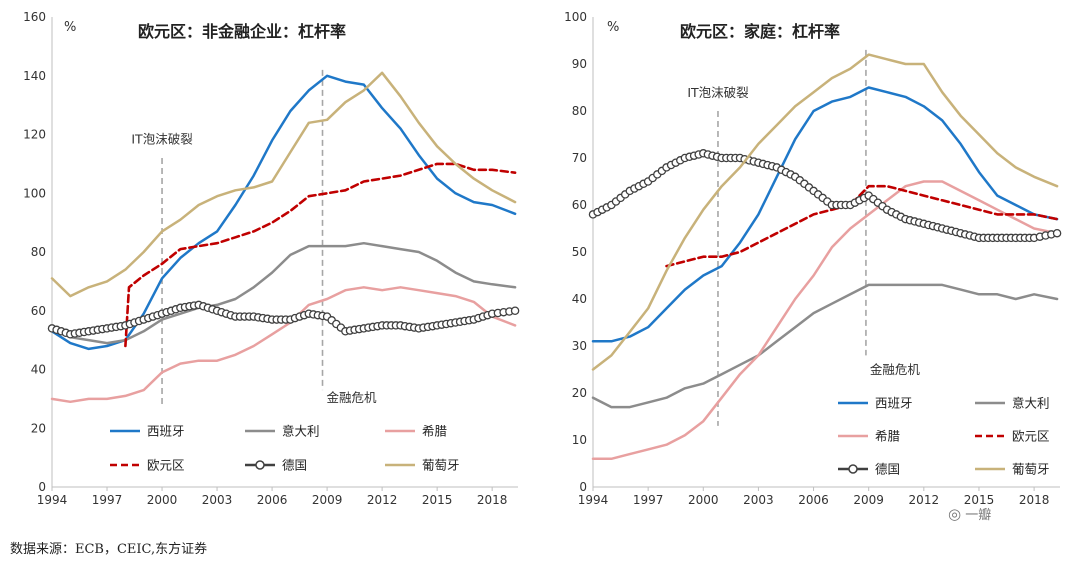 The image size is (1080, 563). I want to click on y-tick-label: 50, so click(579, 252).